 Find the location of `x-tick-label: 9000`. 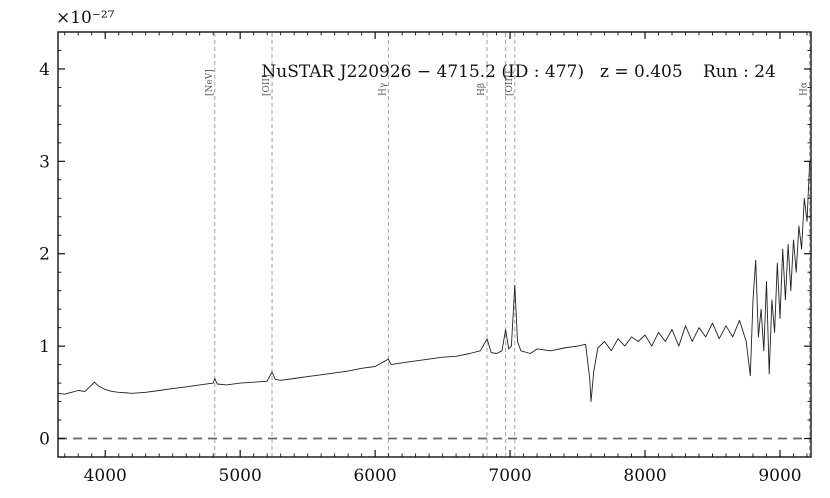

x-tick-label: 9000 is located at coordinates (779, 476).